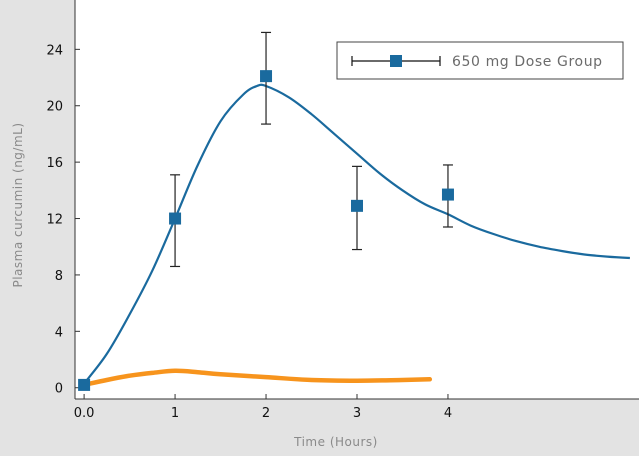 The width and height of the screenshot is (639, 456). I want to click on y-axis-title: Plasma curcumin (ng/mL), so click(18, 204).